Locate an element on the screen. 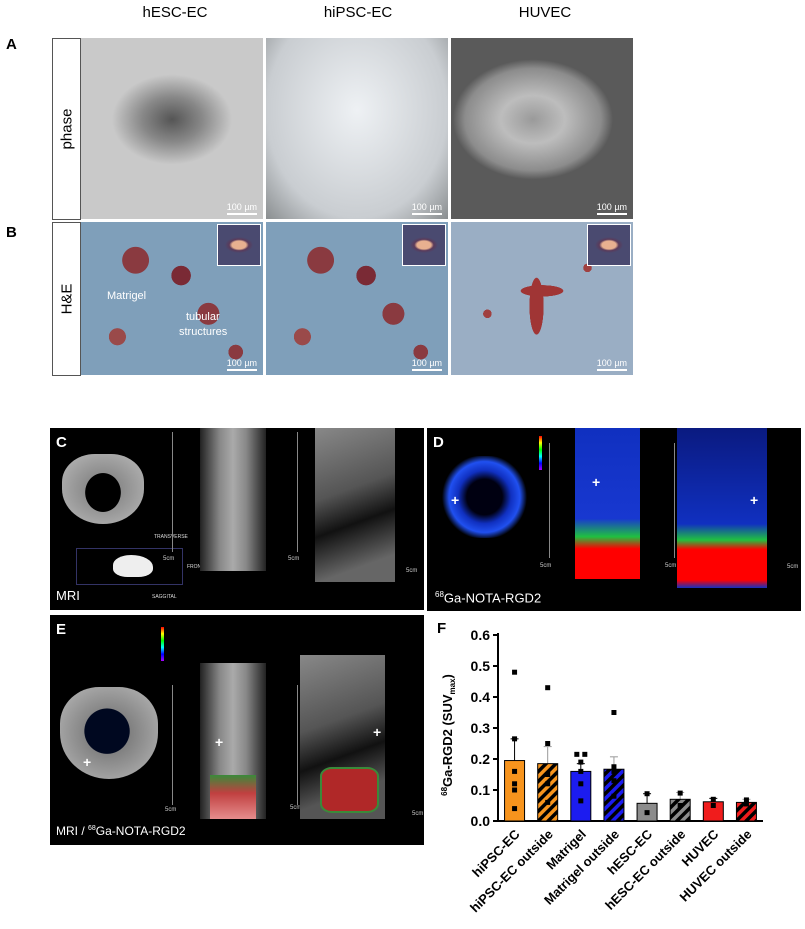  row-label-phase: phase is located at coordinates (66, 129).